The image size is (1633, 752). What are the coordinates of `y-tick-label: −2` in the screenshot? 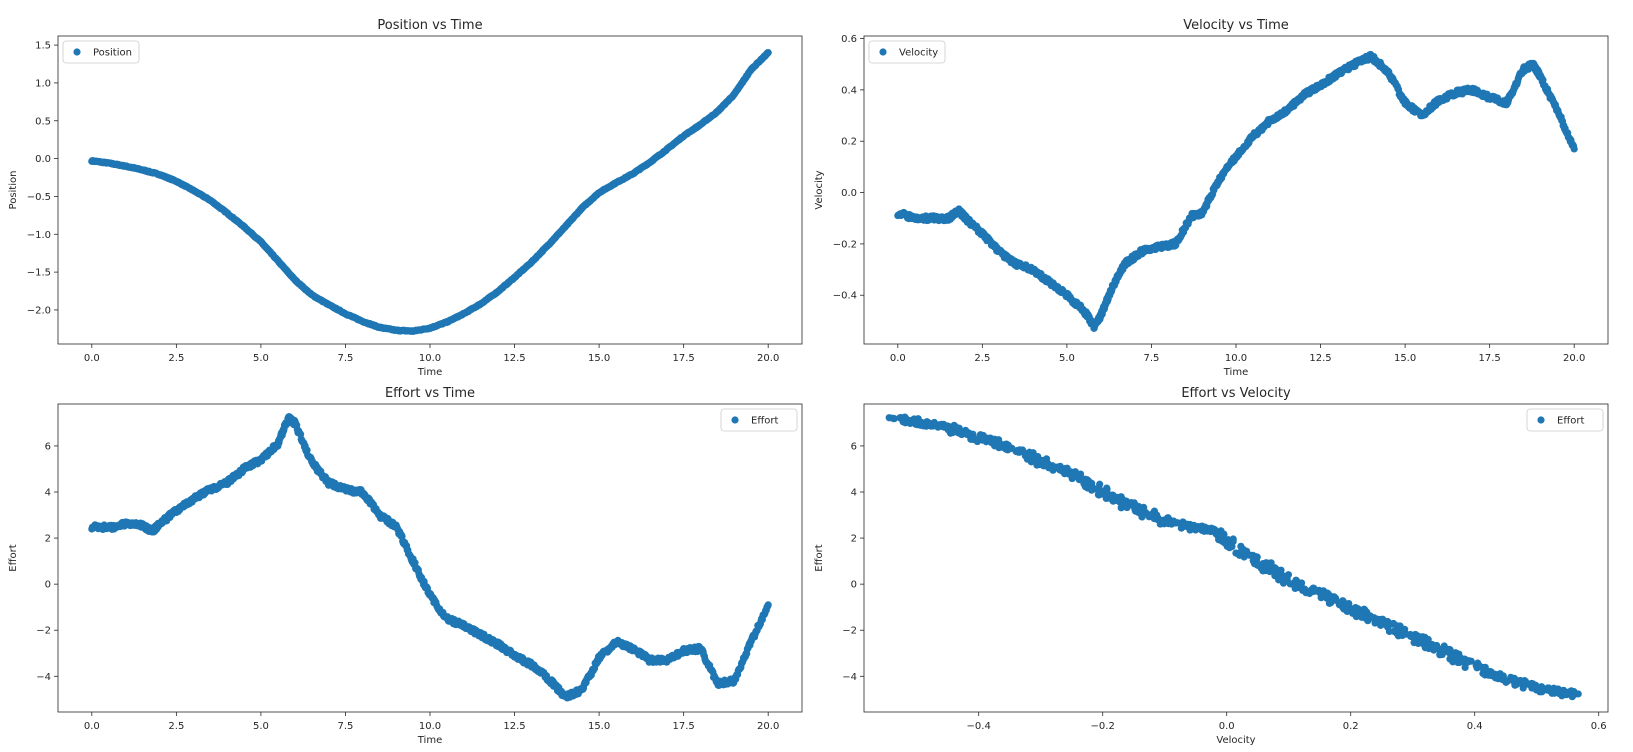 It's located at (43, 631).